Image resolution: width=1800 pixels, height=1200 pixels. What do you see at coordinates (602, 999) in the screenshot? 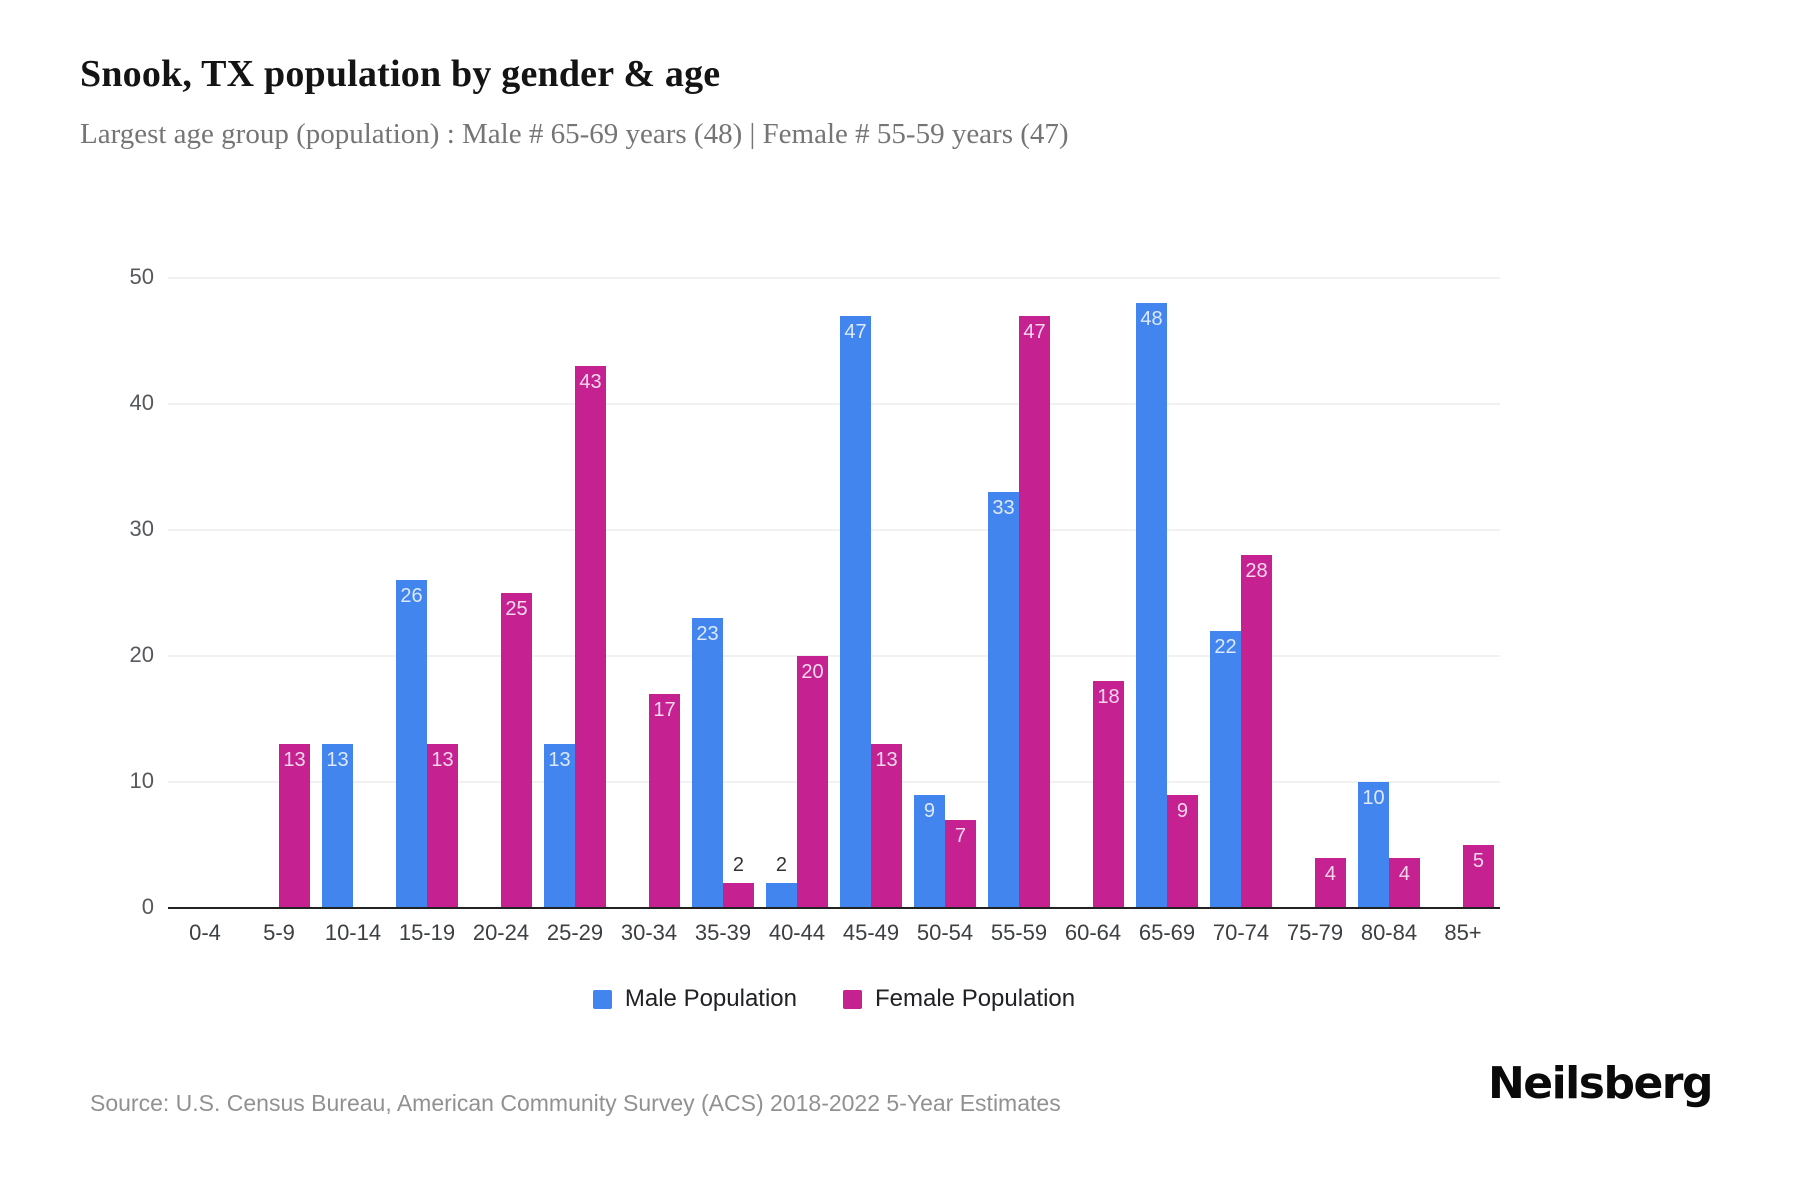
I see `male-series-swatch` at bounding box center [602, 999].